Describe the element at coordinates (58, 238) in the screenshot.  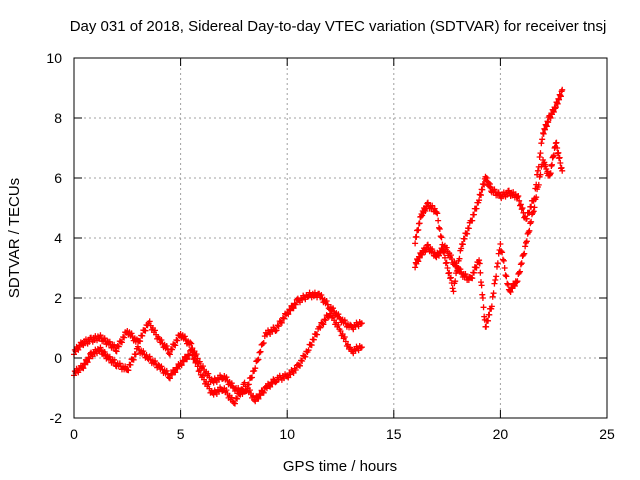
I see `y-tick-label: 4` at that location.